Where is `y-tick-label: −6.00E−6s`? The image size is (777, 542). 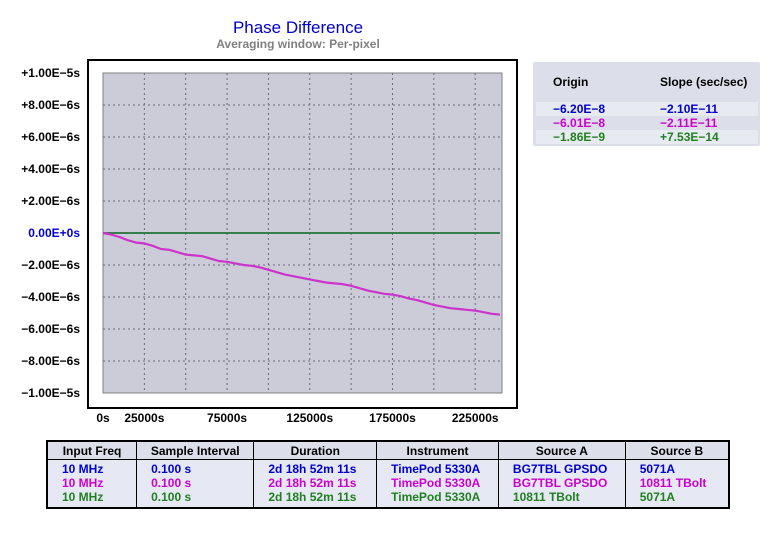
y-tick-label: −6.00E−6s is located at coordinates (50, 329).